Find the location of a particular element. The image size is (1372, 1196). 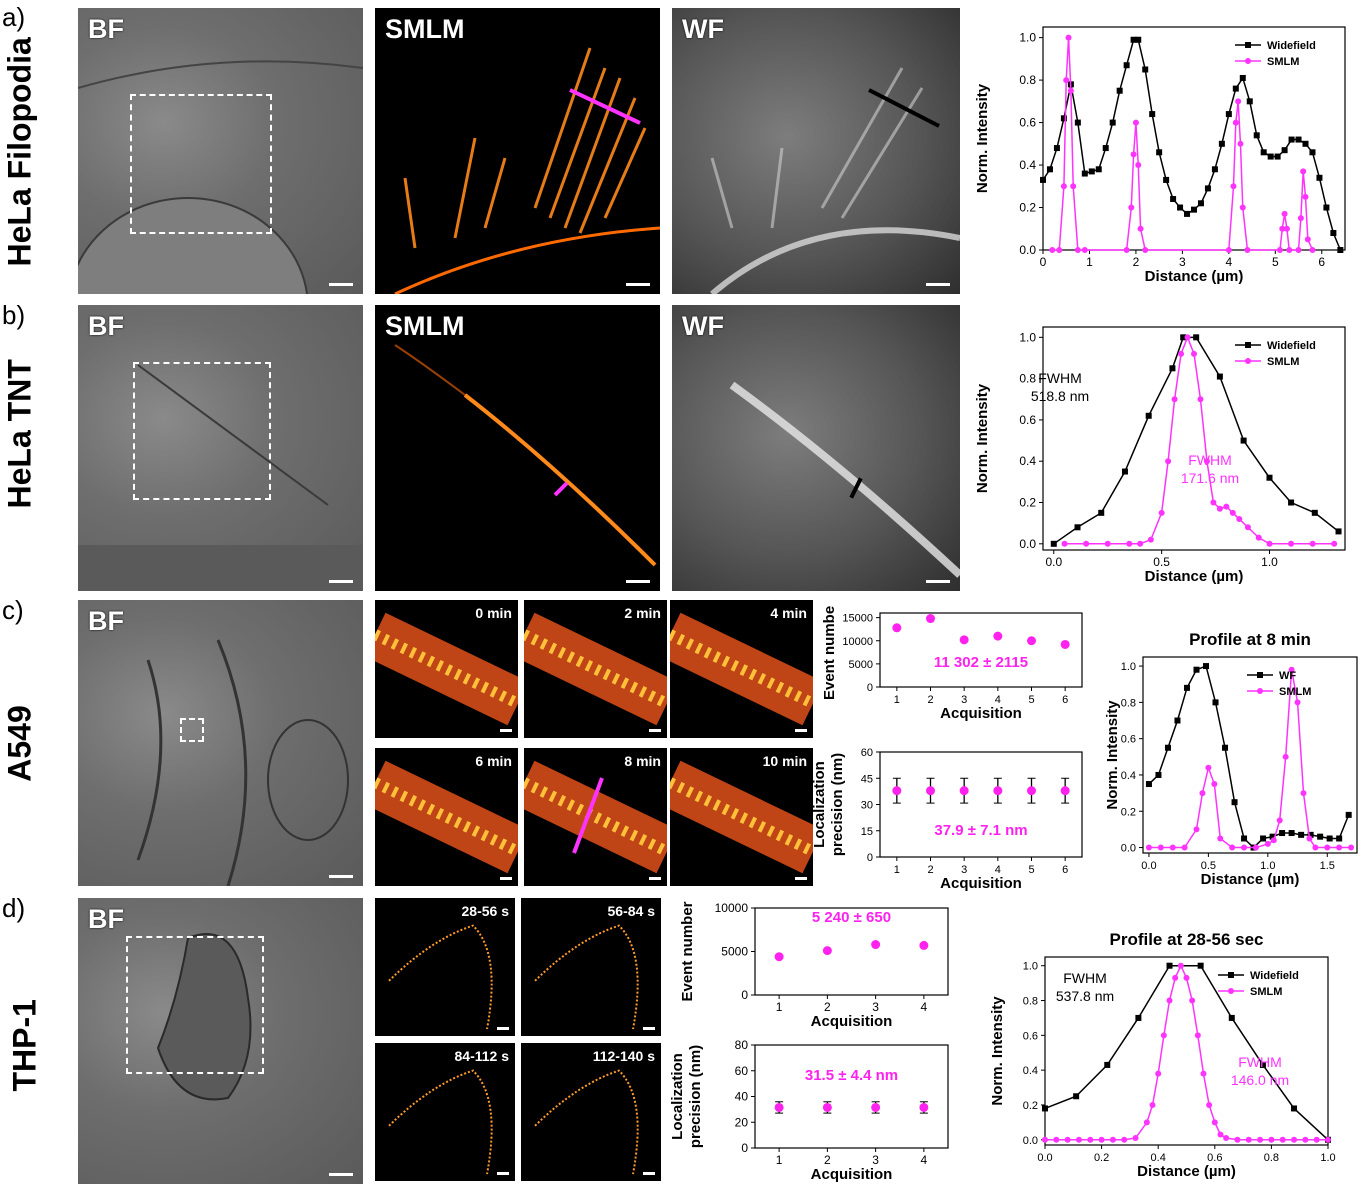

plot-frame is located at coordinates (1186, 1051).